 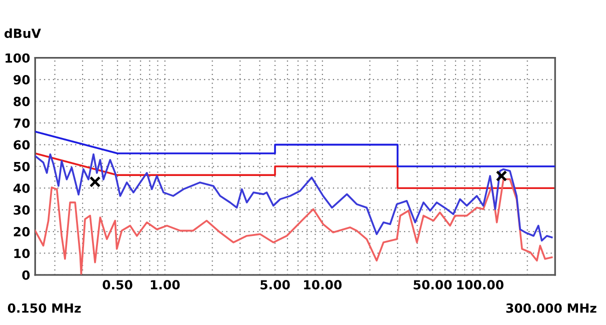 What do you see at coordinates (165, 285) in the screenshot?
I see `x-tick-label: 1.00` at bounding box center [165, 285].